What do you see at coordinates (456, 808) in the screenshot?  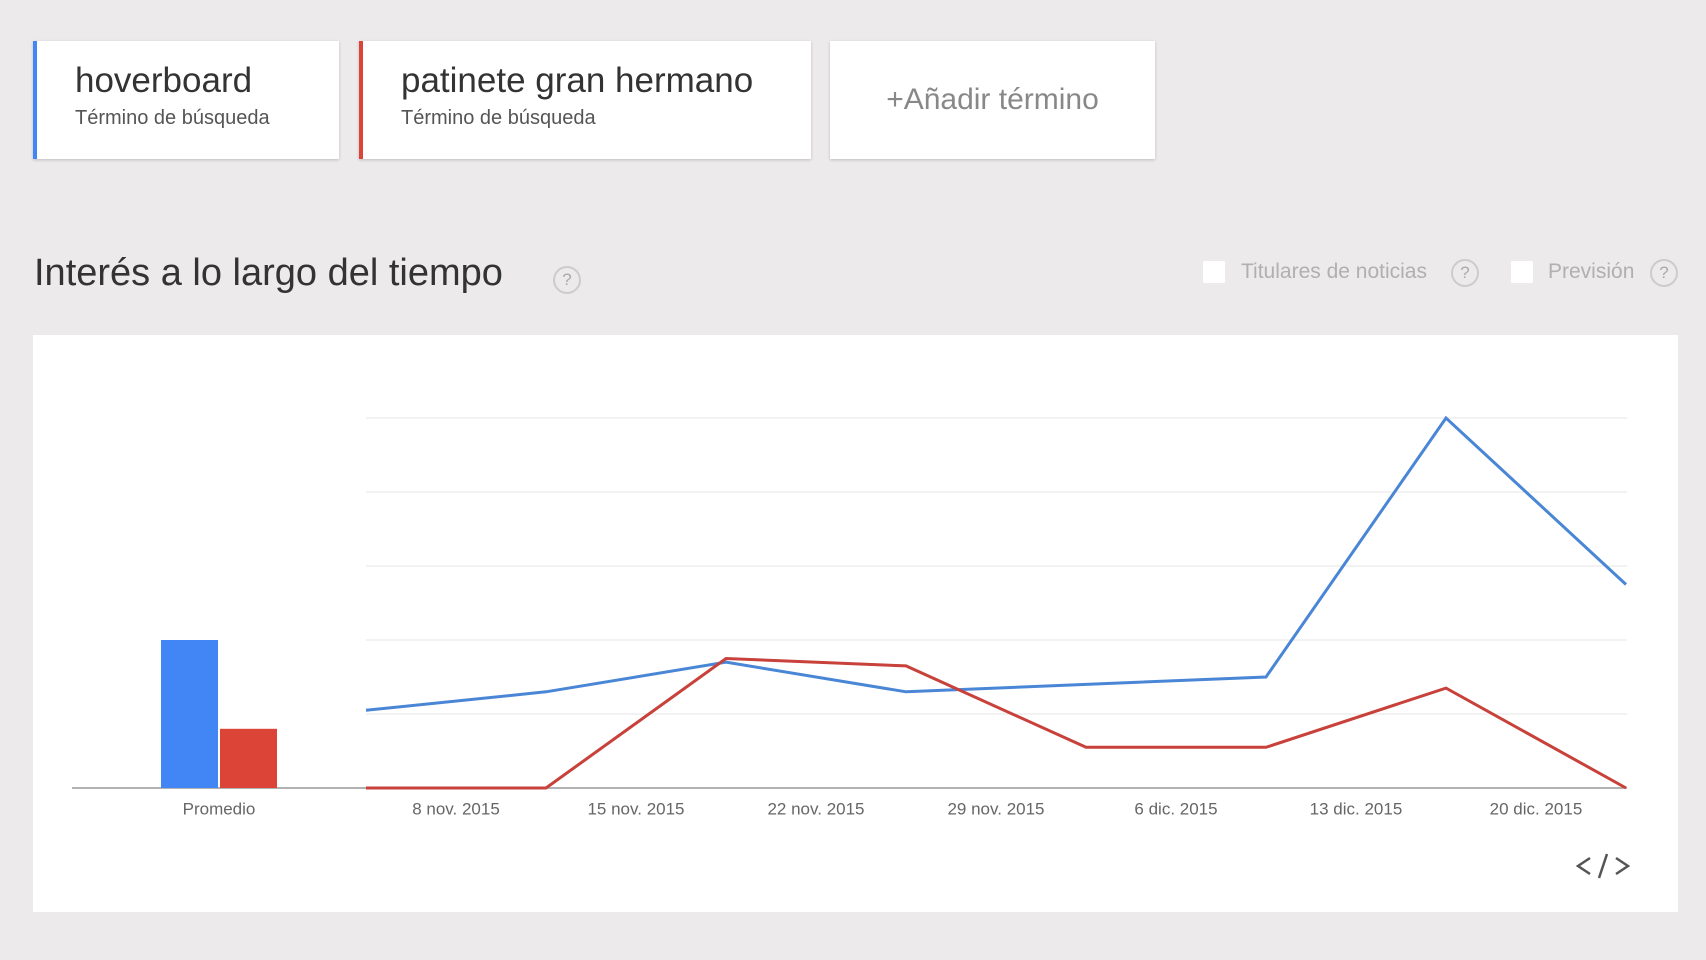 I see `x-tick-label: 8 nov. 2015` at bounding box center [456, 808].